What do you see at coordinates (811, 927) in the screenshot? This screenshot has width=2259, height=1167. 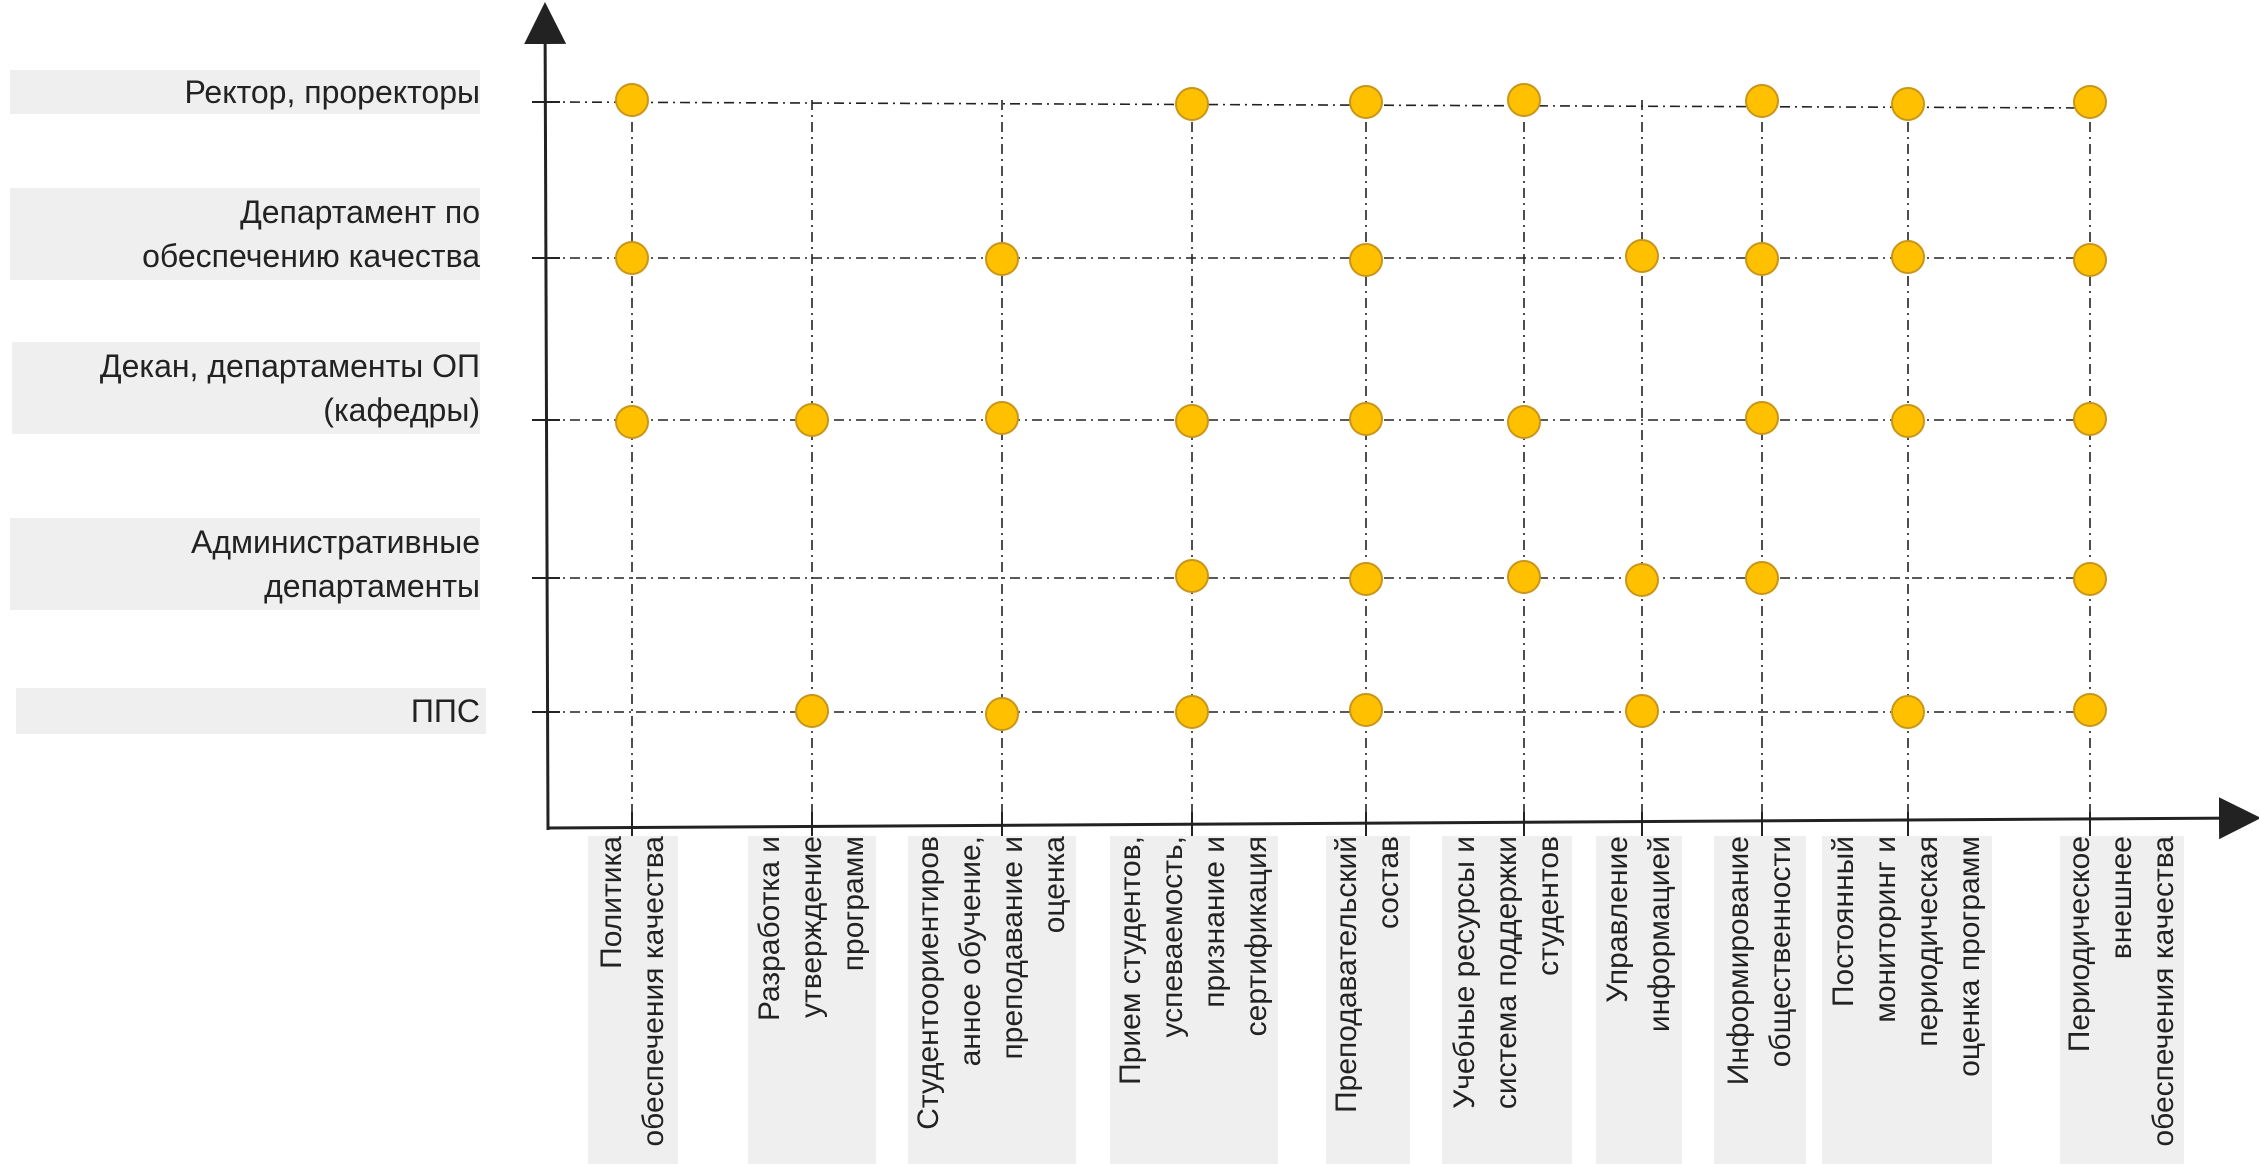 I see `column-label-line: утверждение` at bounding box center [811, 927].